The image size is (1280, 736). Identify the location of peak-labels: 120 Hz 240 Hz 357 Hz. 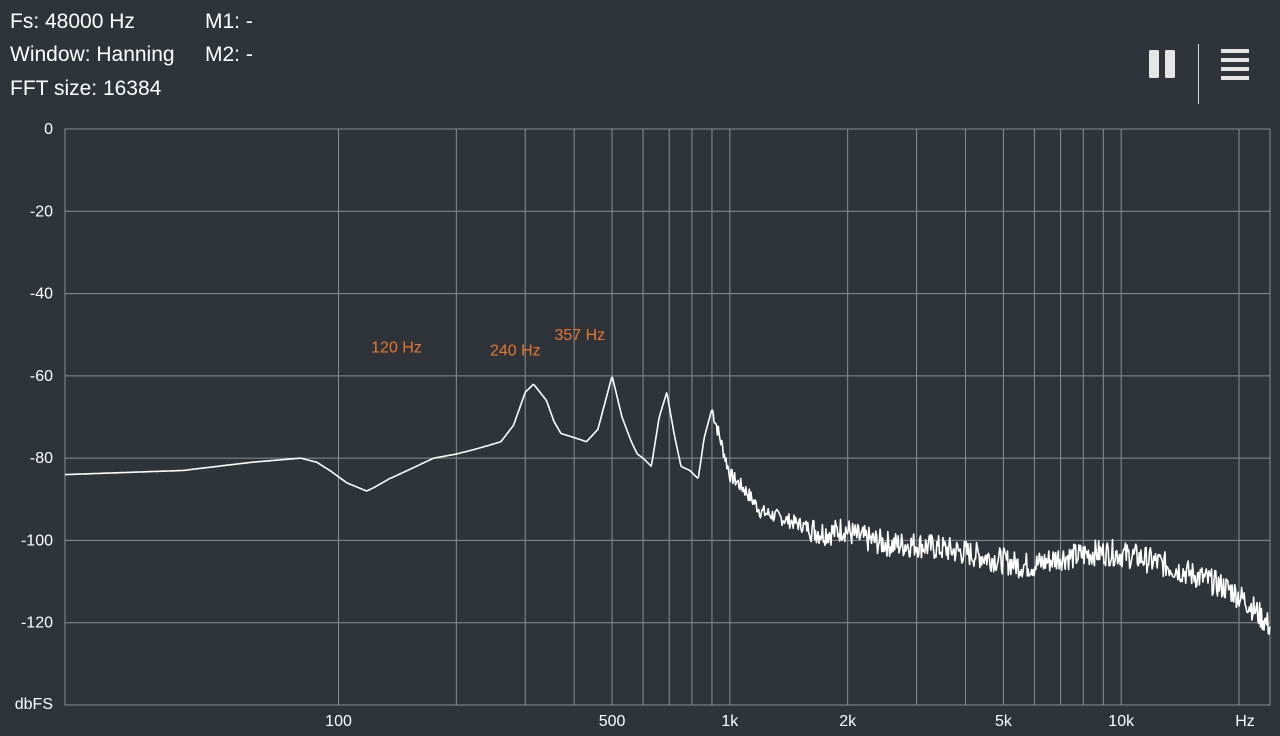
(488, 343).